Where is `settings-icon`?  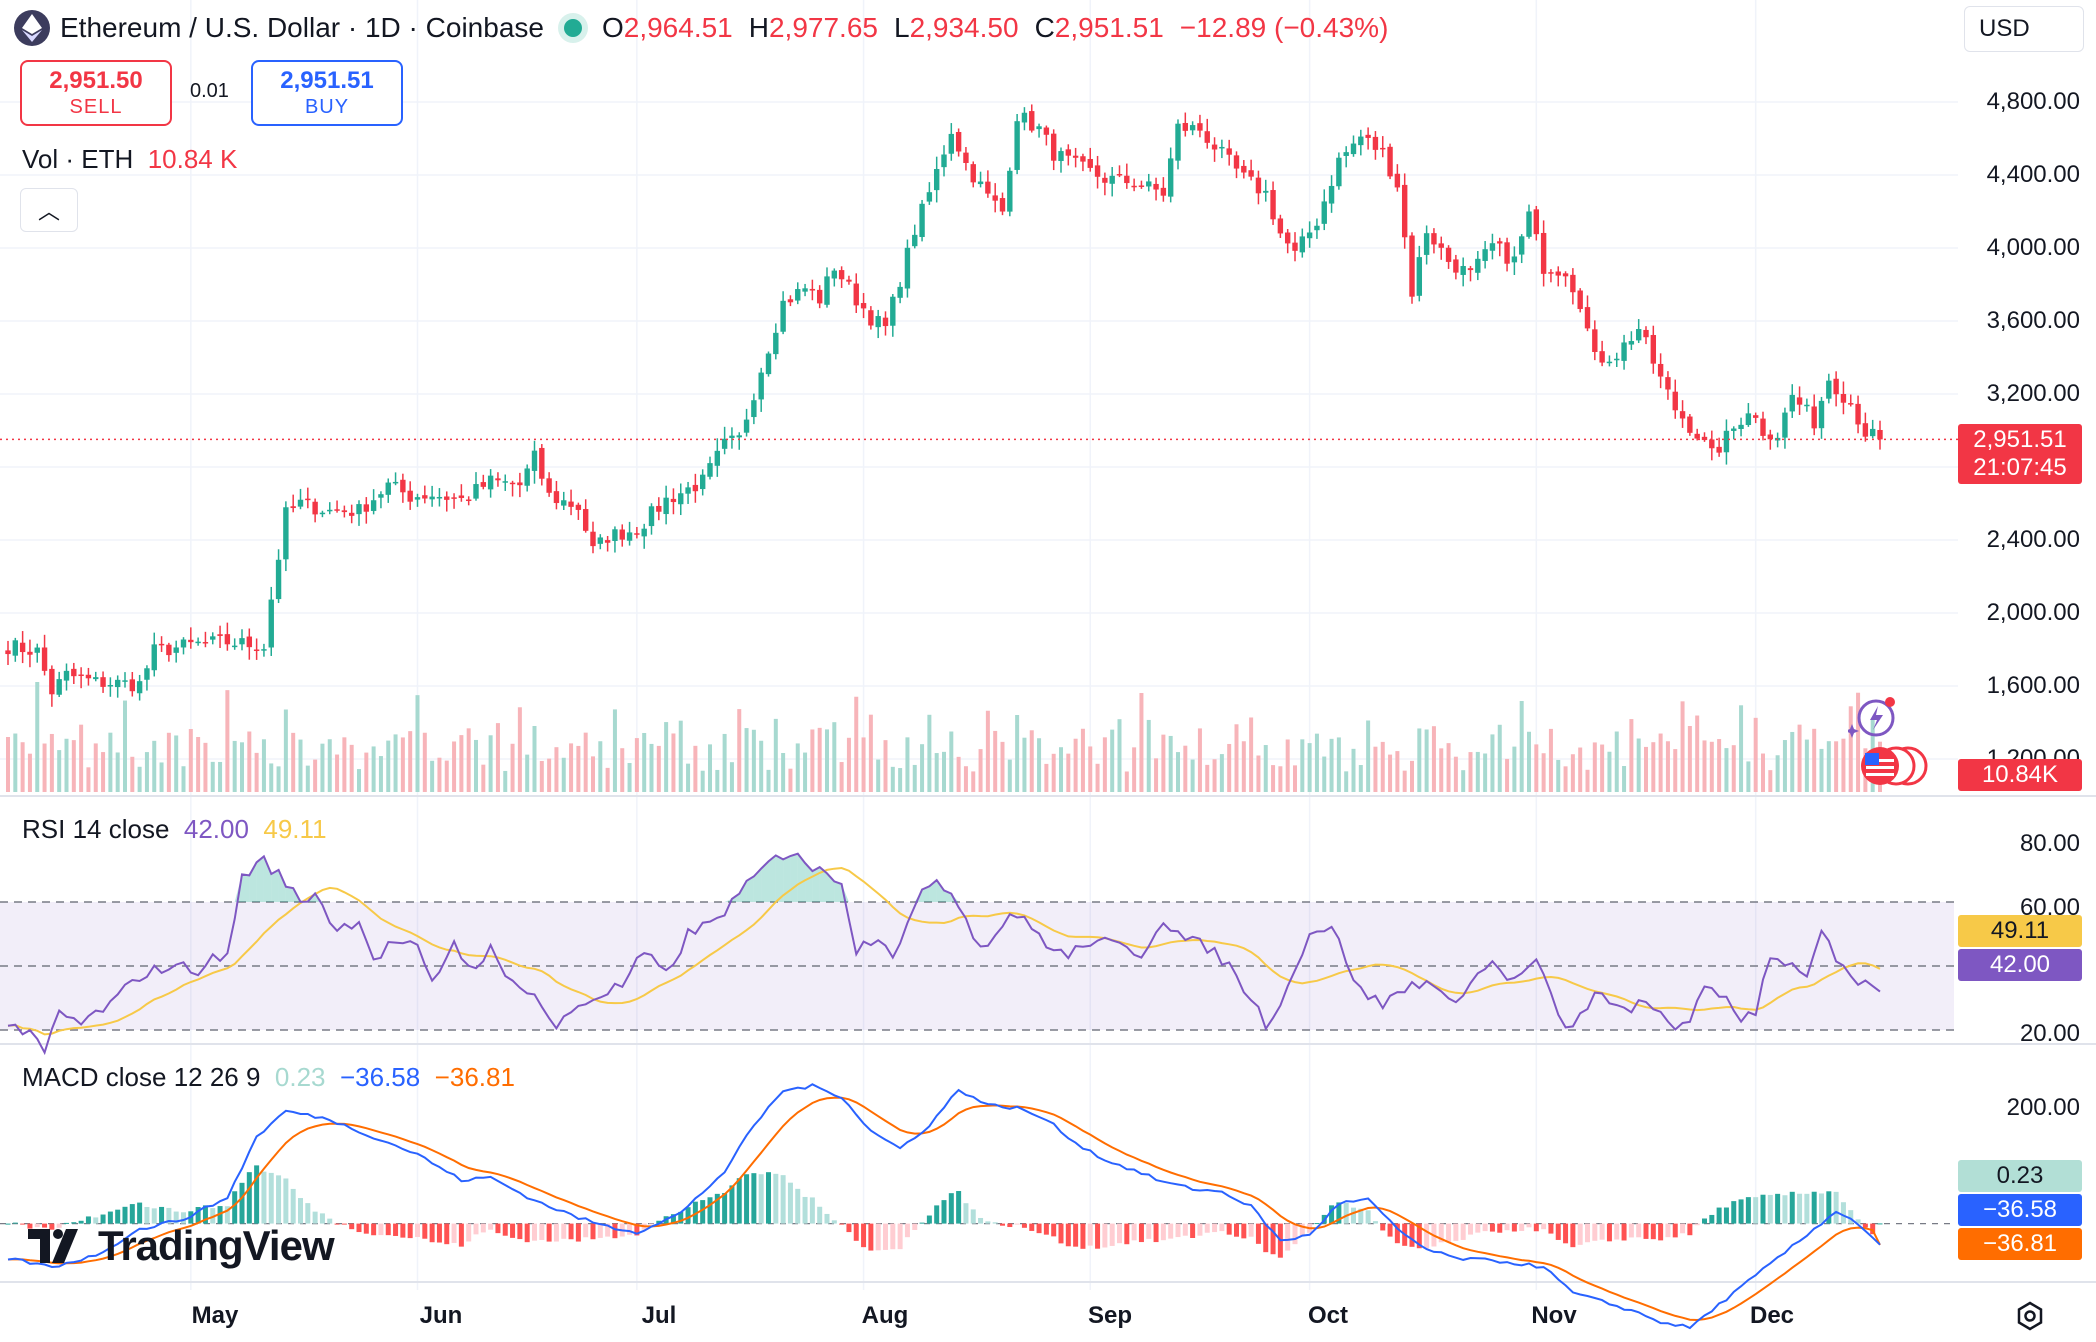 settings-icon is located at coordinates (2030, 1316).